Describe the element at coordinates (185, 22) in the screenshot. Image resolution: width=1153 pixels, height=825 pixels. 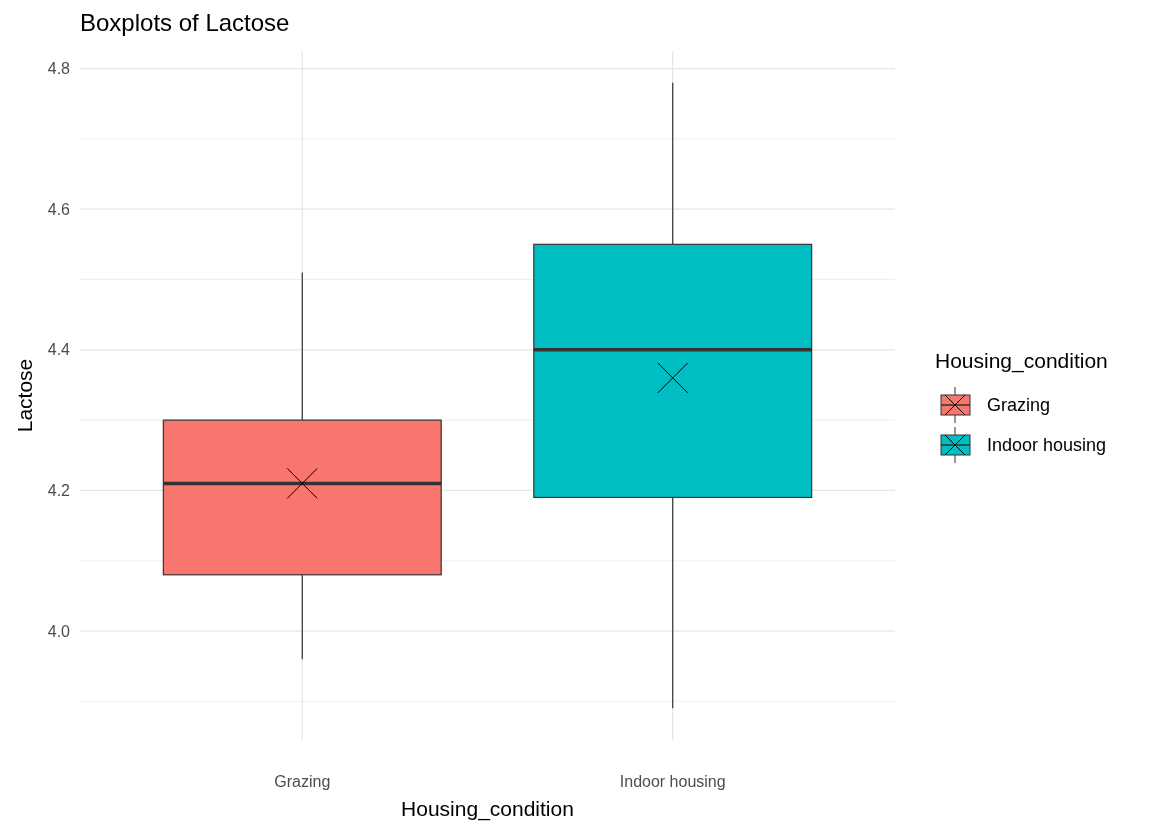
I see `chart-title: Boxplots of Lactose` at that location.